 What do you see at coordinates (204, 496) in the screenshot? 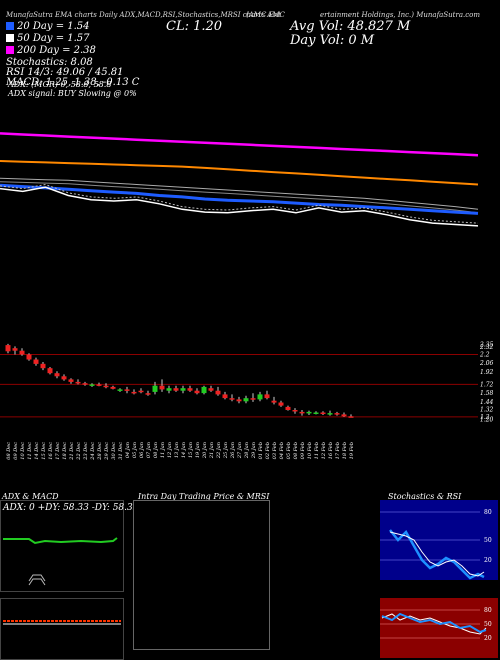
I see `intraday-panel-title: Intra Day Trading Price & MRSI` at bounding box center [204, 496].